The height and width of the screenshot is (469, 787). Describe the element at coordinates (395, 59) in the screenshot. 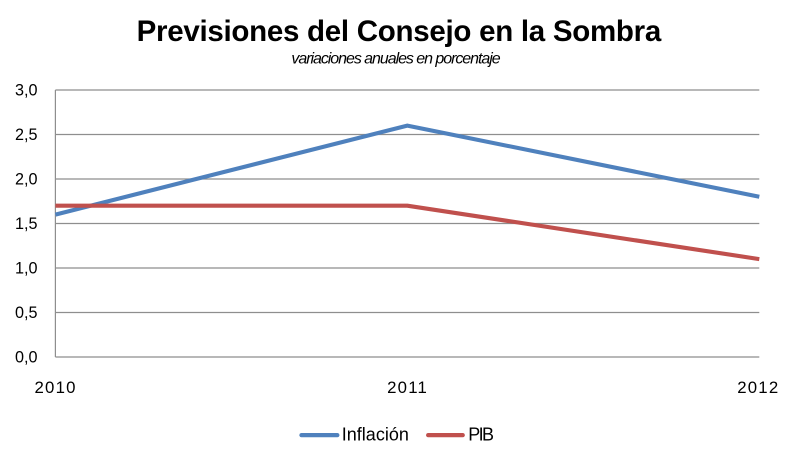

I see `svg-text:variaciones anuales en porcent: variaciones anuales en porcentaje` at that location.